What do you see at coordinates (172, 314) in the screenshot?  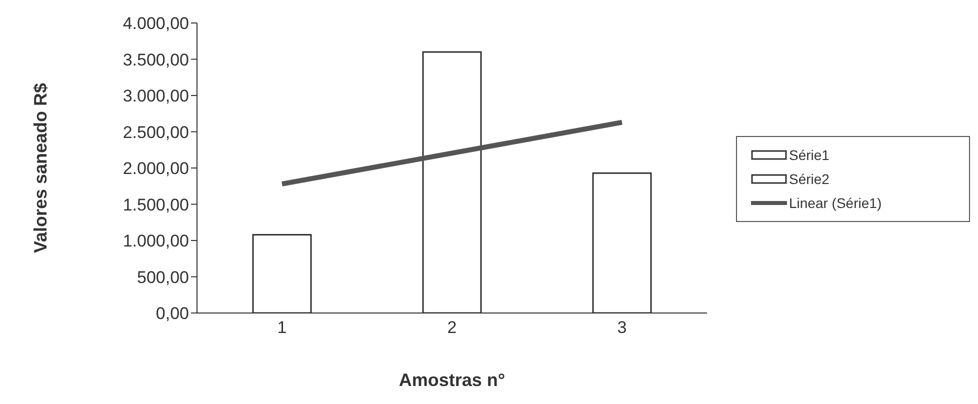 I see `y-tick-label: 0,00` at bounding box center [172, 314].